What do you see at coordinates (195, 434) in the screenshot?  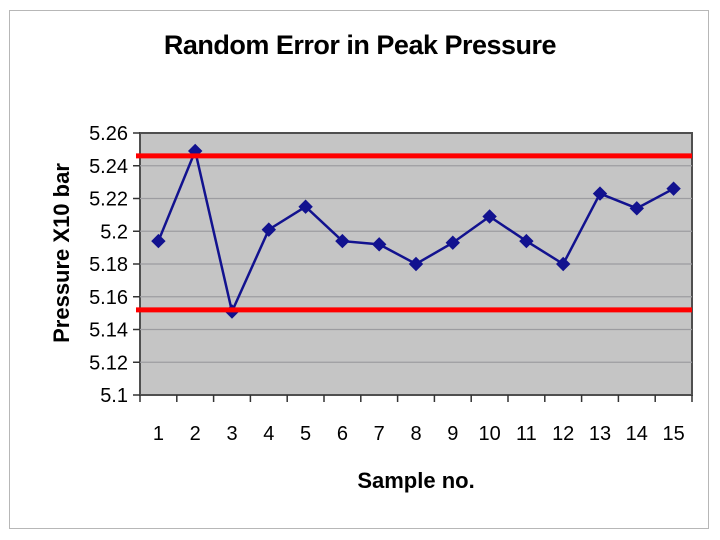 I see `x-tick-label: 2` at bounding box center [195, 434].